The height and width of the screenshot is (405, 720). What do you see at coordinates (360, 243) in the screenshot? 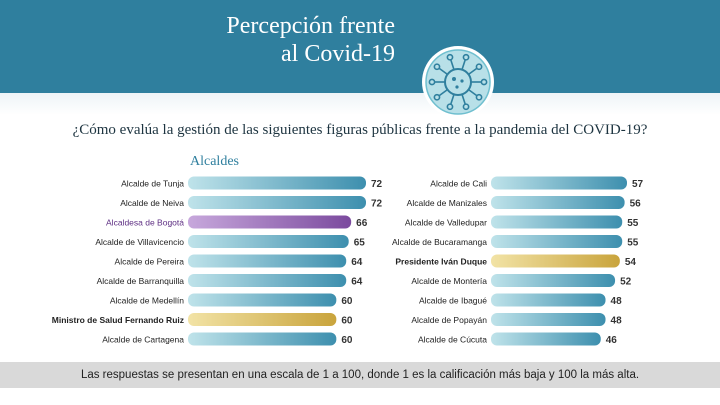
I see `value-label: 65` at bounding box center [360, 243].